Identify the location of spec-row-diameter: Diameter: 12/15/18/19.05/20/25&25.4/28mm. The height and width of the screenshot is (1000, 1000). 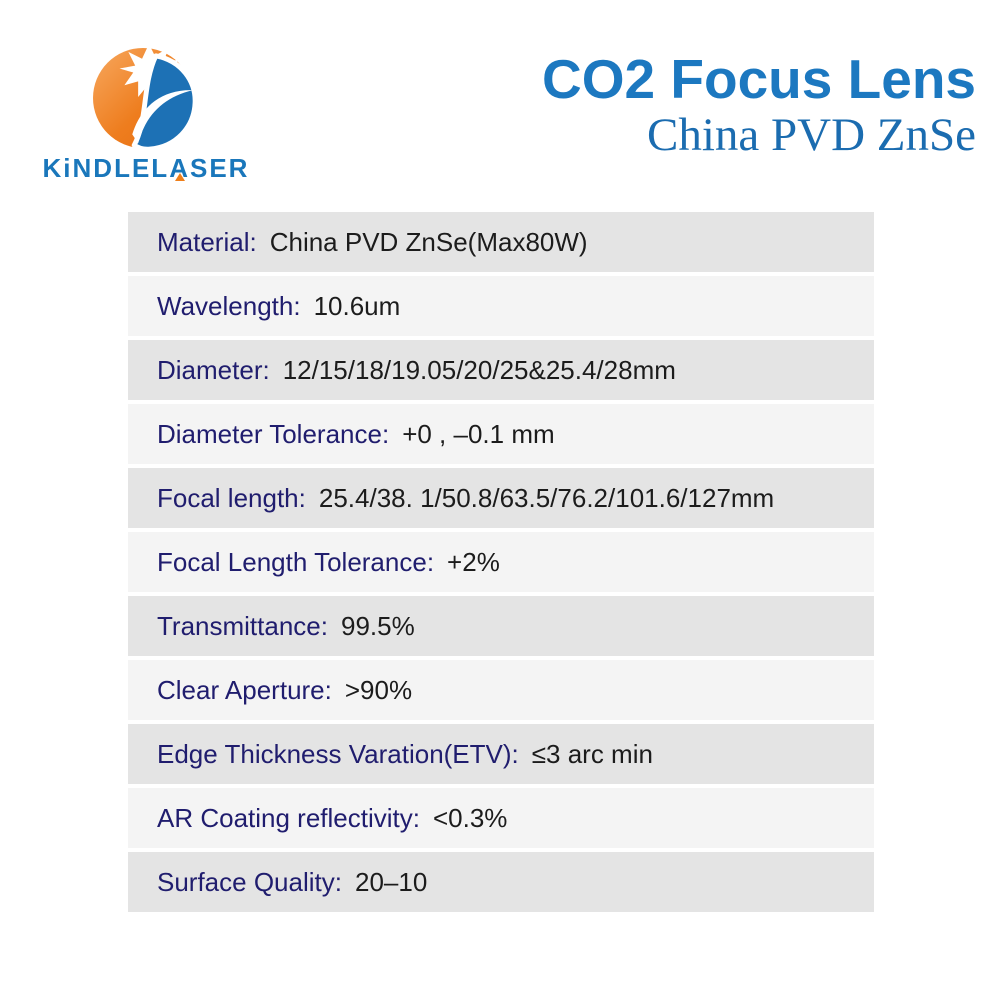
(501, 370).